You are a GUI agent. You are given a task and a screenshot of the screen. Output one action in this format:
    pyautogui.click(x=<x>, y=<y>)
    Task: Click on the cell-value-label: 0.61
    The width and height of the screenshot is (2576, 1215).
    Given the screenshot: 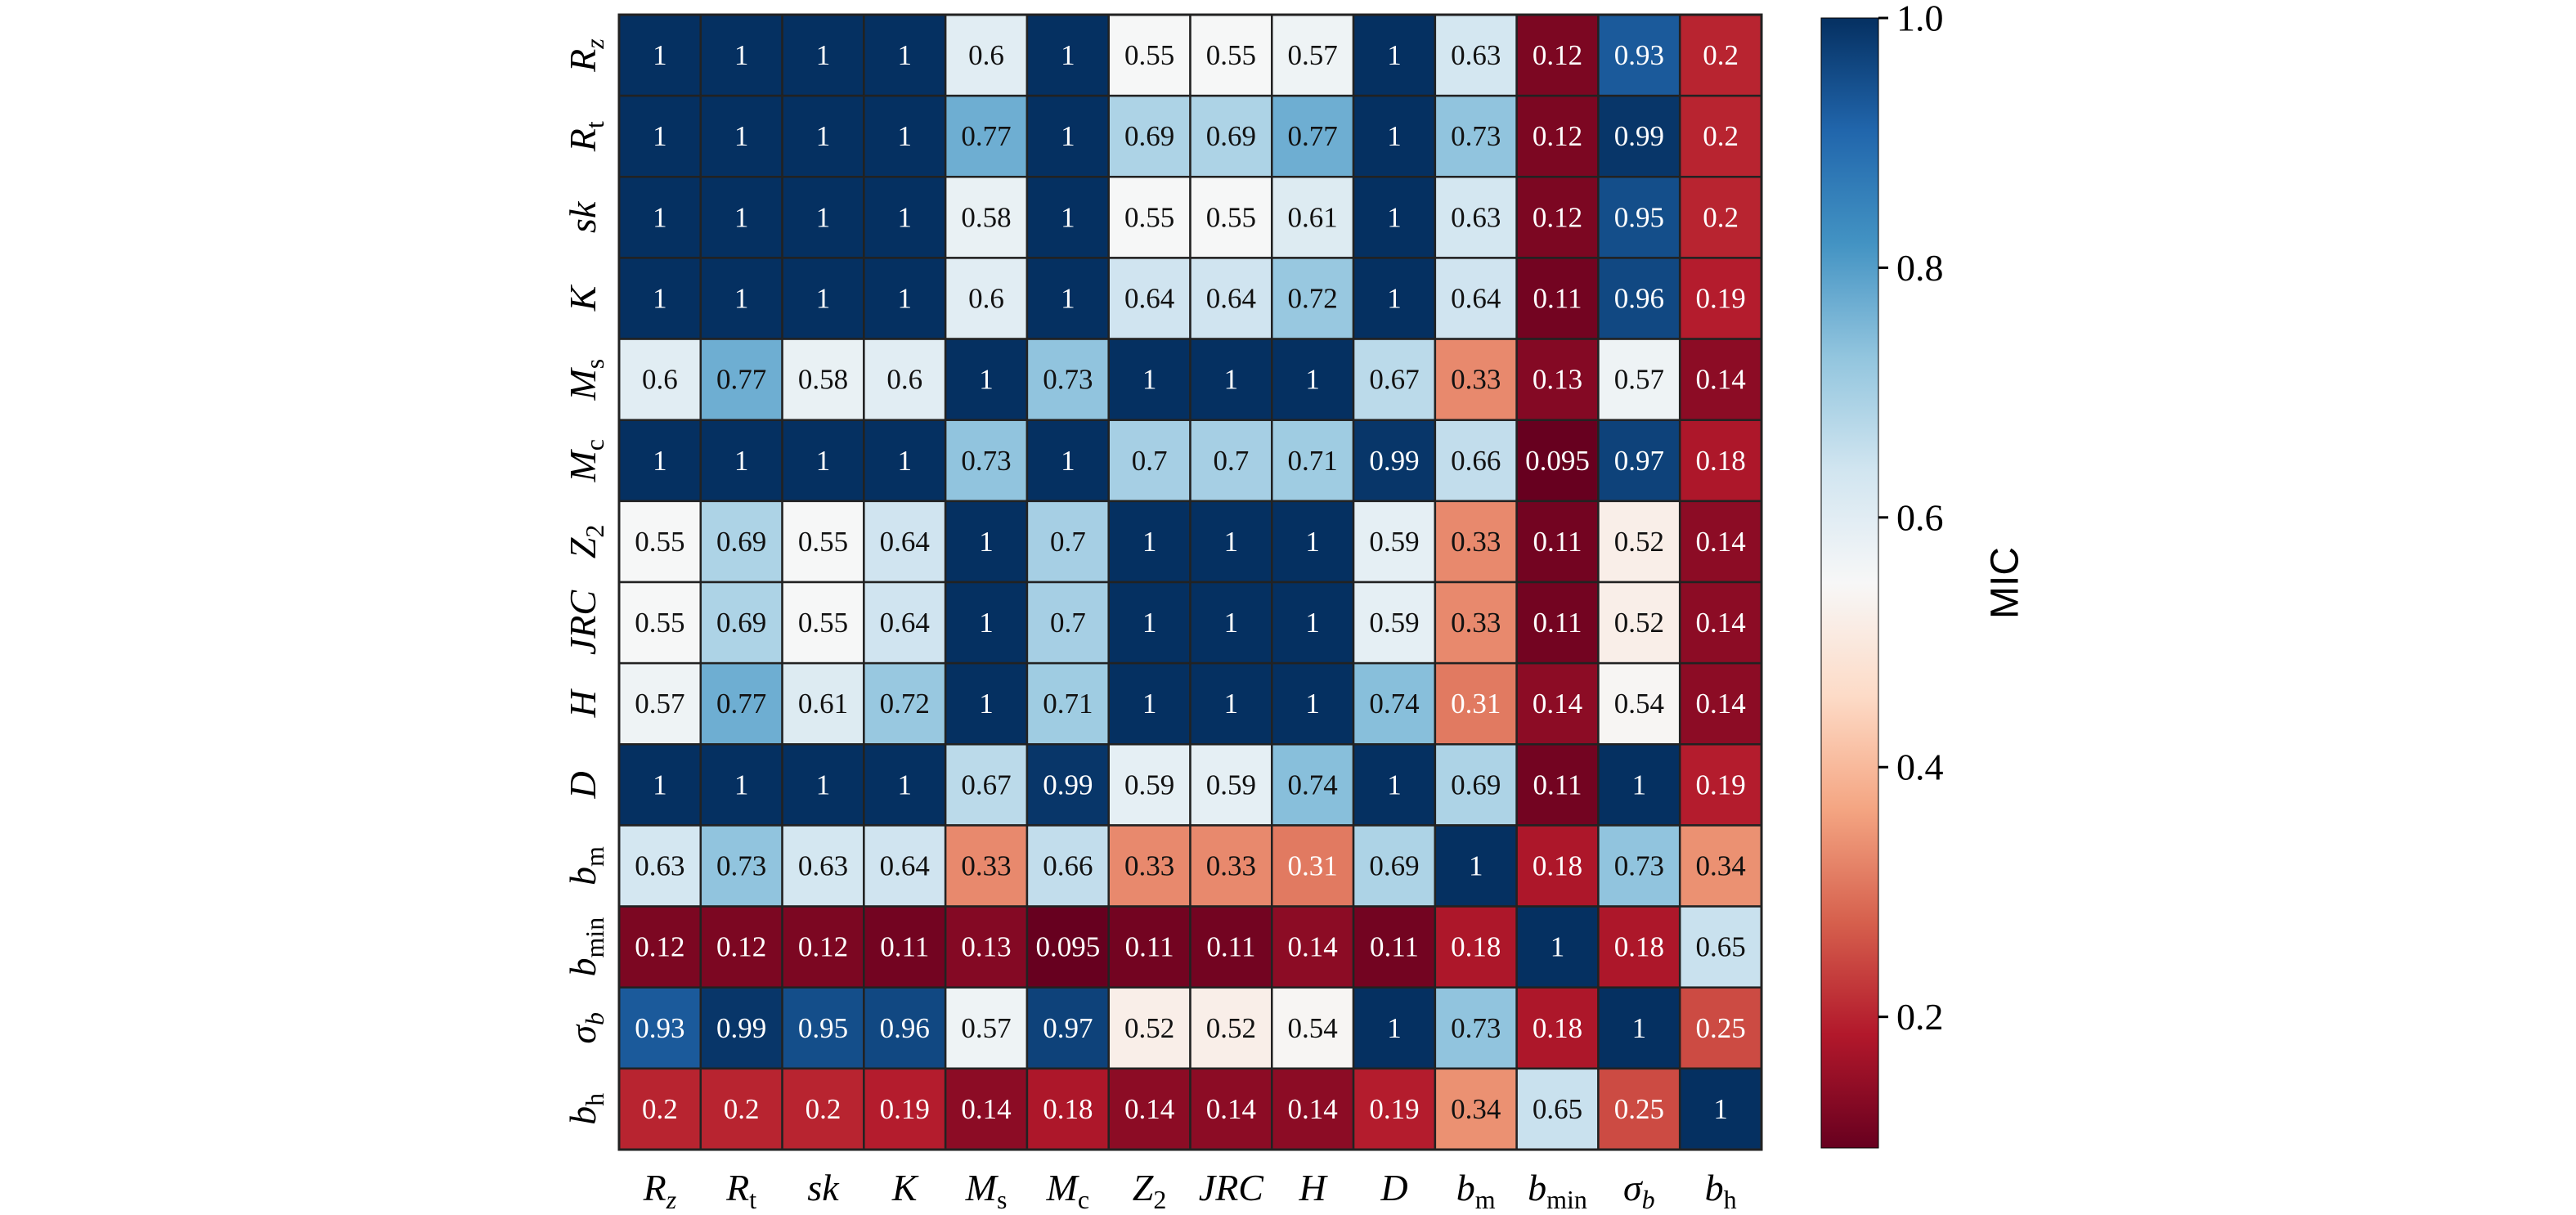 What is the action you would take?
    pyautogui.click(x=1313, y=217)
    